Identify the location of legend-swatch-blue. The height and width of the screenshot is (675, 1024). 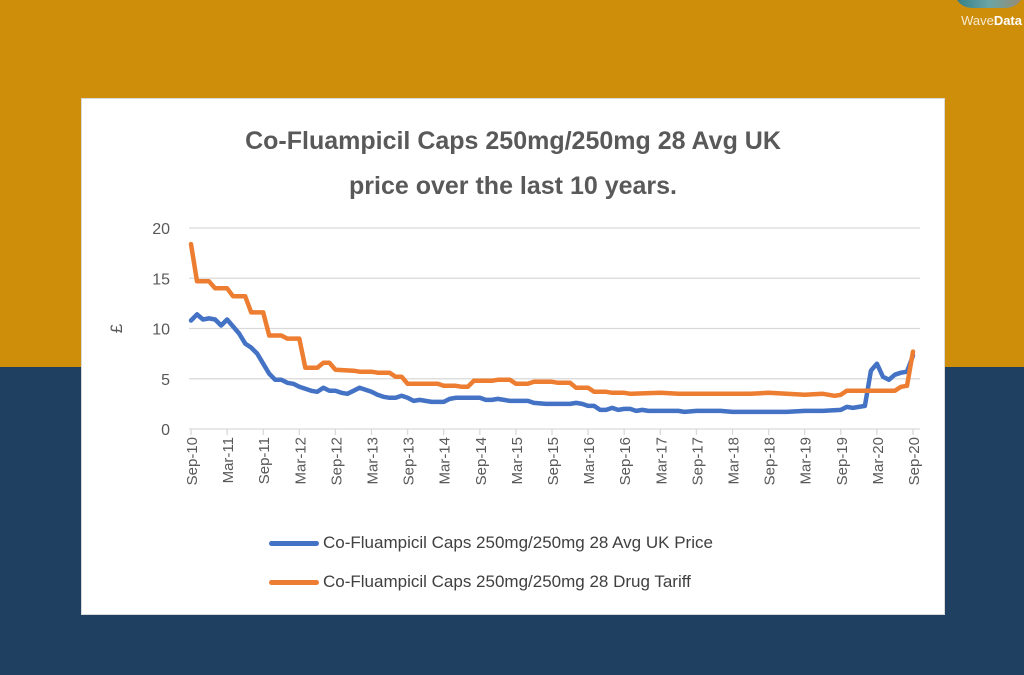
(294, 543).